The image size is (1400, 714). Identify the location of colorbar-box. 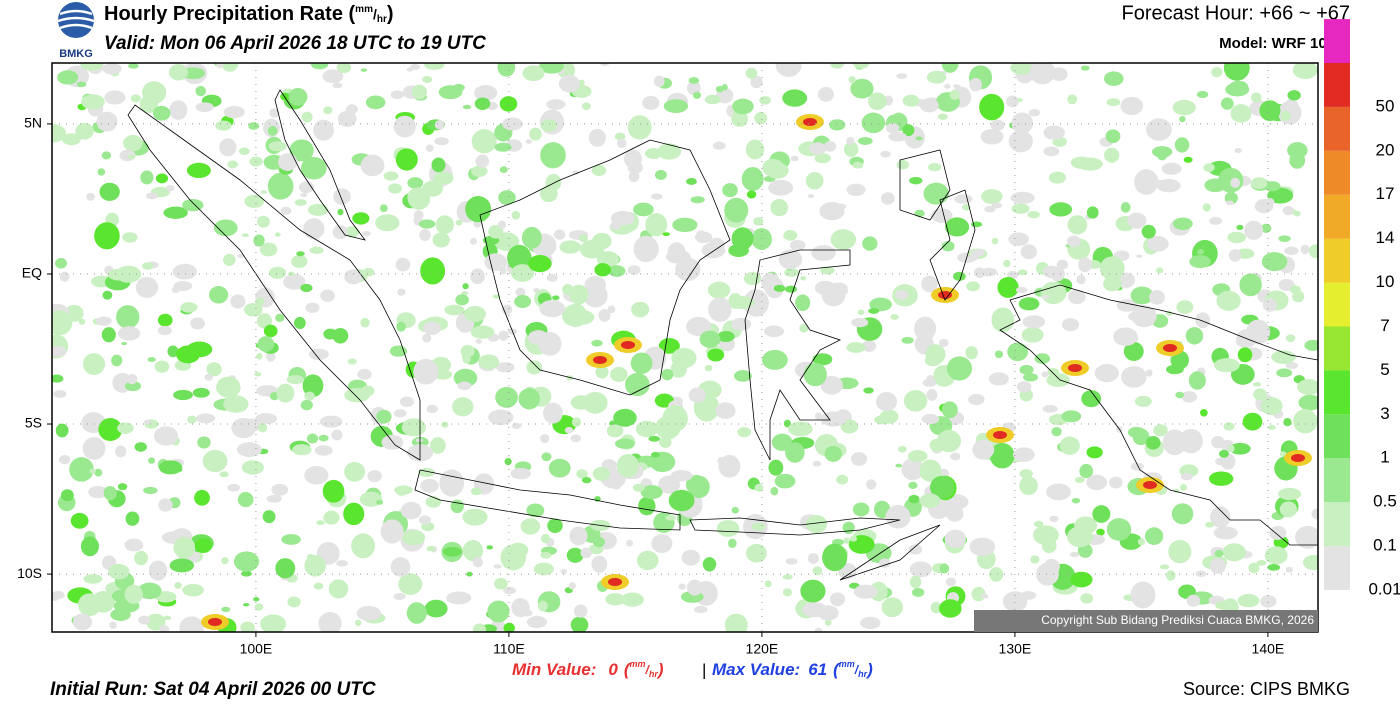
(1337, 524).